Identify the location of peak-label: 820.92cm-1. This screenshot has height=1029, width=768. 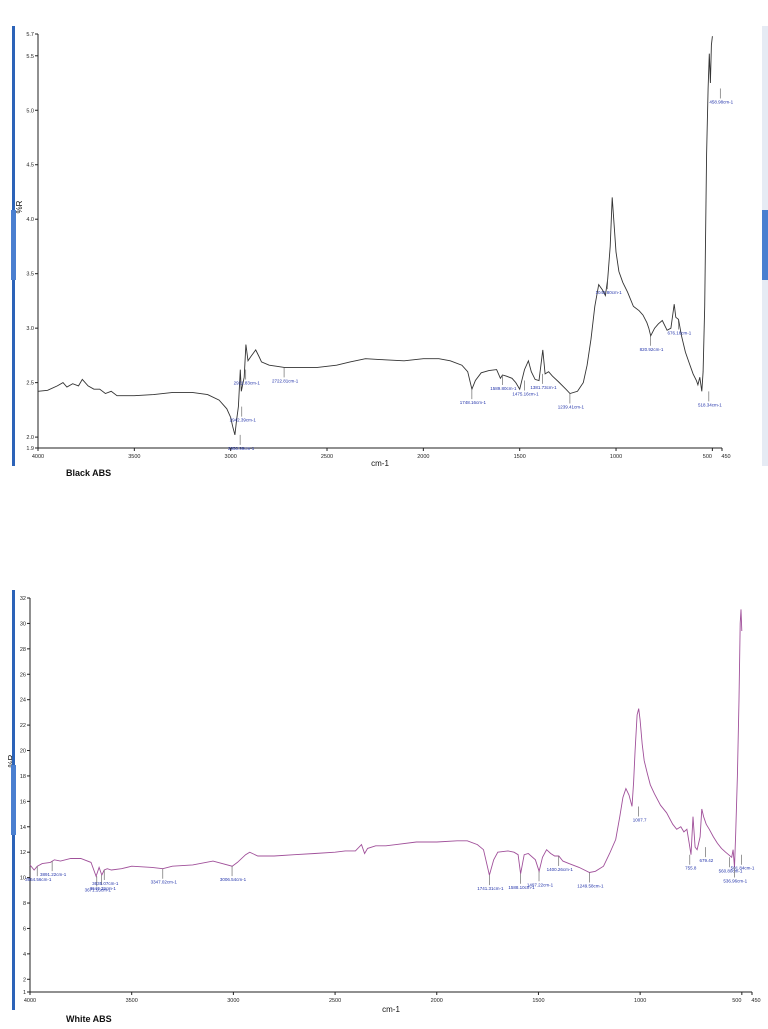
(652, 349).